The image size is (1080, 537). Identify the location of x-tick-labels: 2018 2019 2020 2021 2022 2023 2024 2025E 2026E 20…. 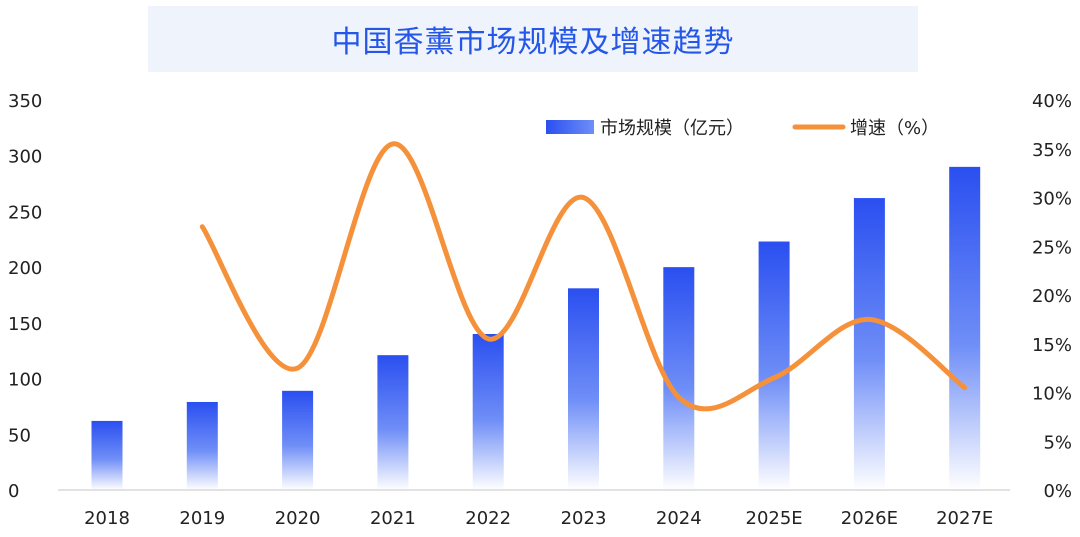
(538, 518).